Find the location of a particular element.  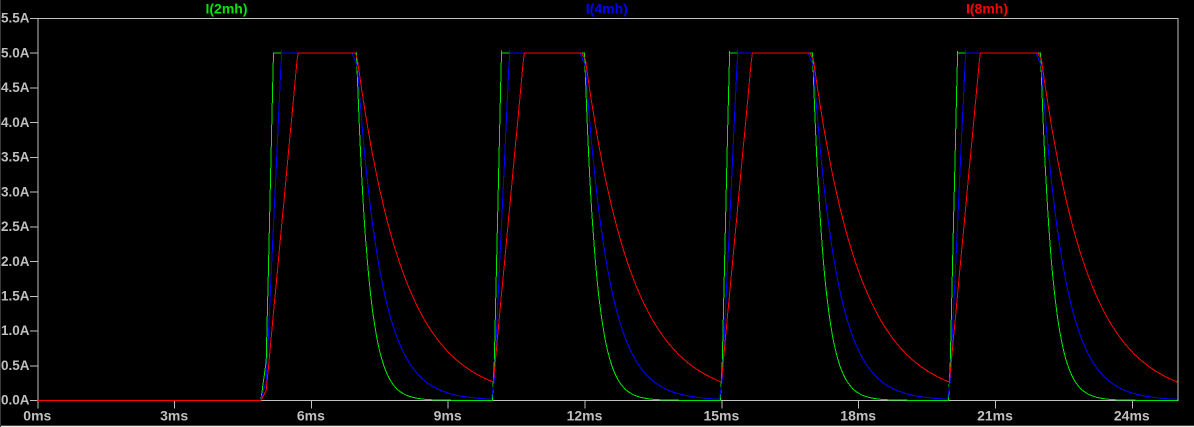

svg-text: 15ms is located at coordinates (721, 416).